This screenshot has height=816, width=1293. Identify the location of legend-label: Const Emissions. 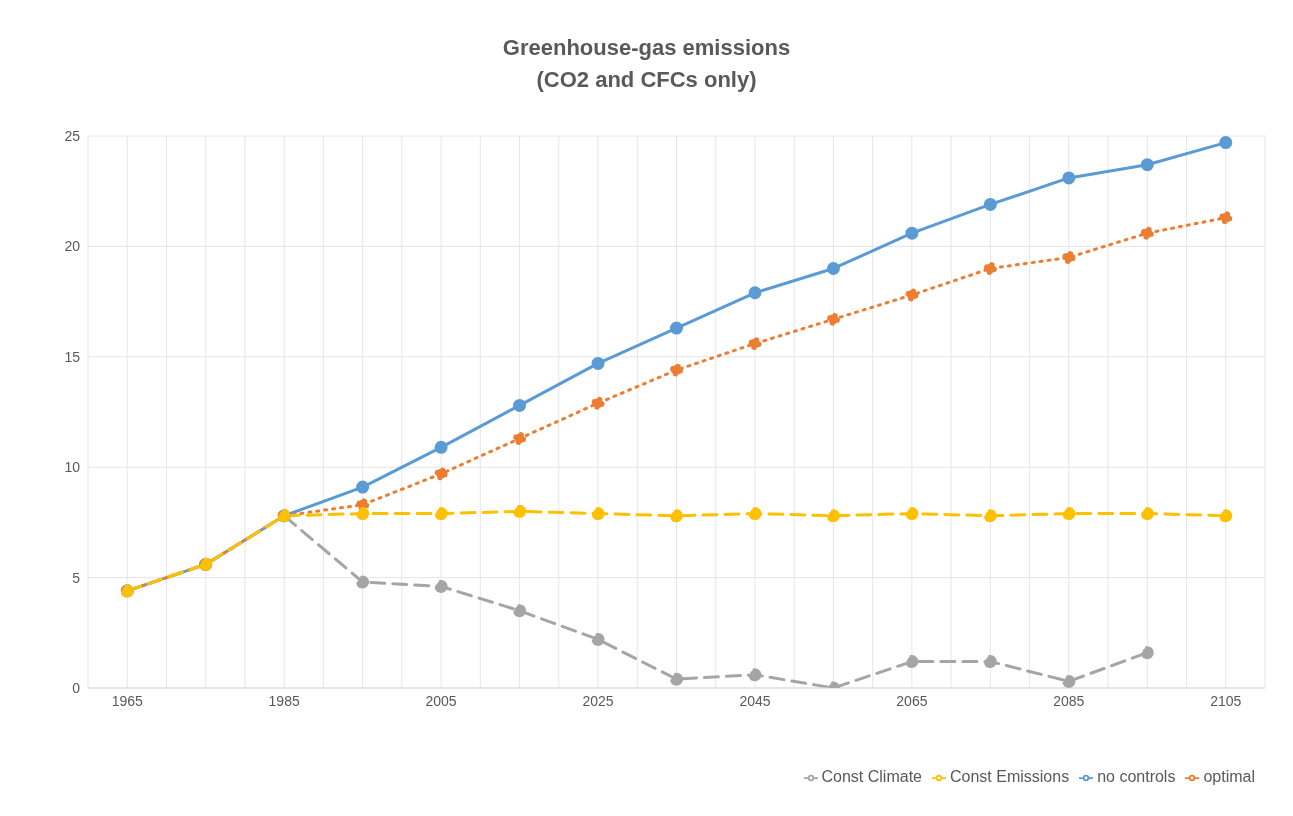
(1010, 776).